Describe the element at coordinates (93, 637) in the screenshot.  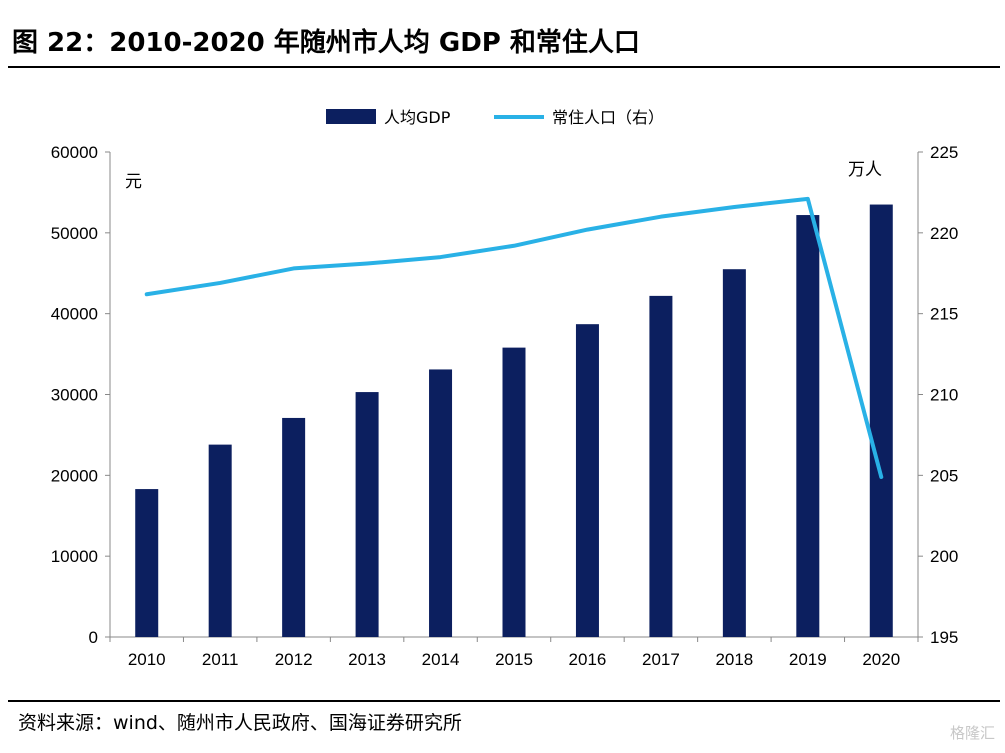
I see `left-tick-label: 0` at that location.